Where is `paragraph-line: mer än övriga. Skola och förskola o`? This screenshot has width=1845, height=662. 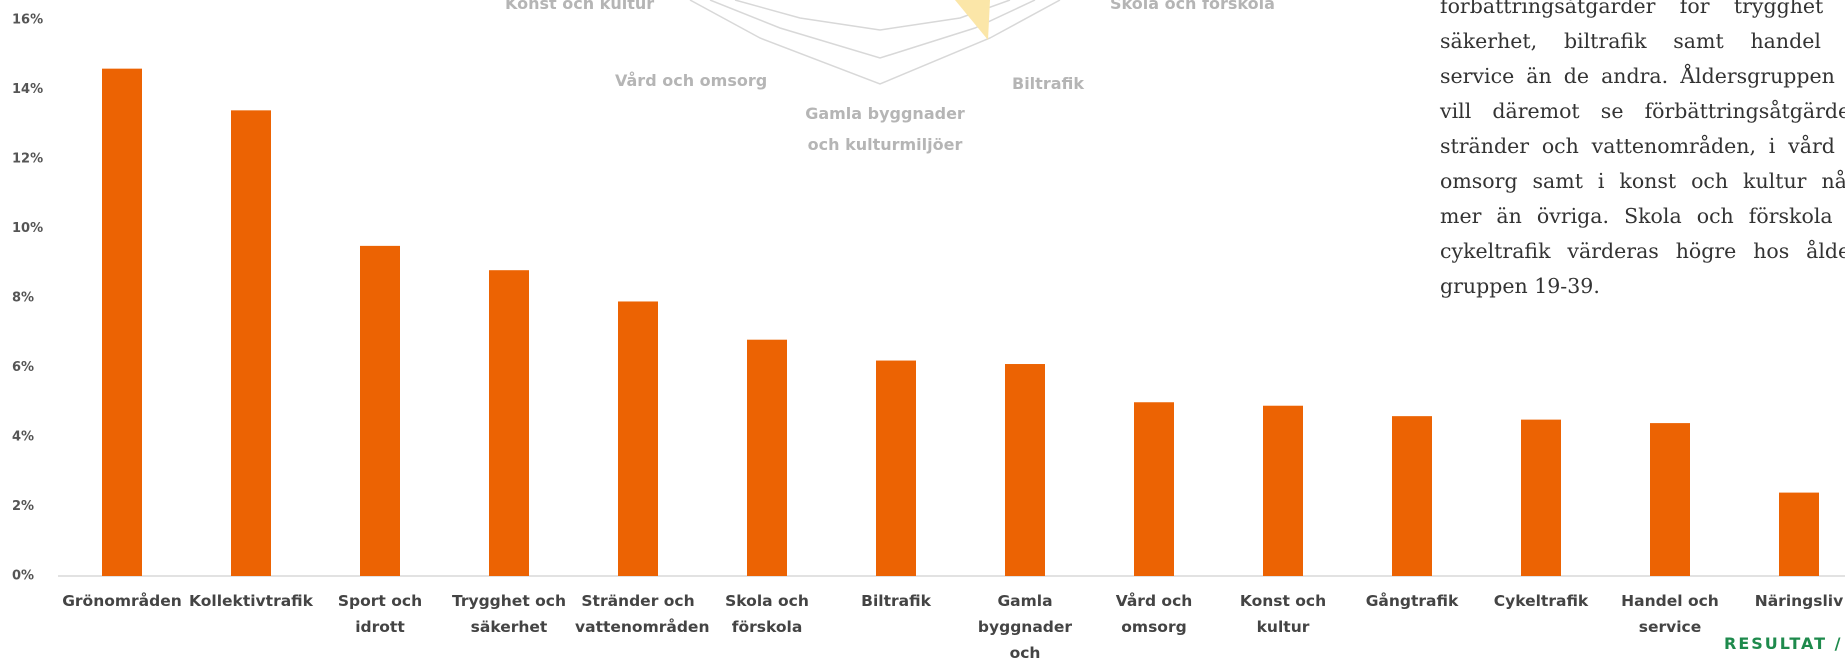 paragraph-line: mer än övriga. Skola och förskola o is located at coordinates (1642, 216).